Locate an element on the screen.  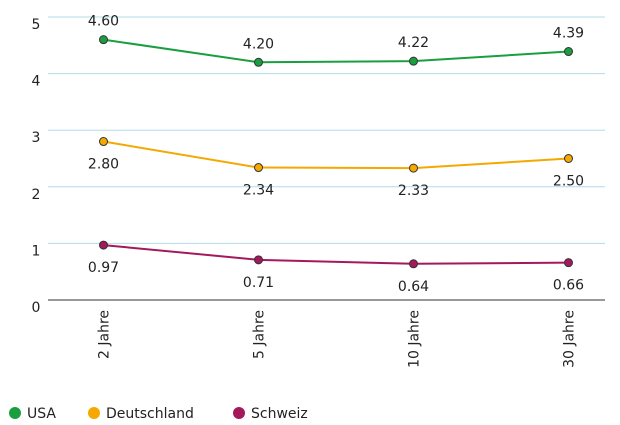
data-label: 0.71 is located at coordinates (258, 283).